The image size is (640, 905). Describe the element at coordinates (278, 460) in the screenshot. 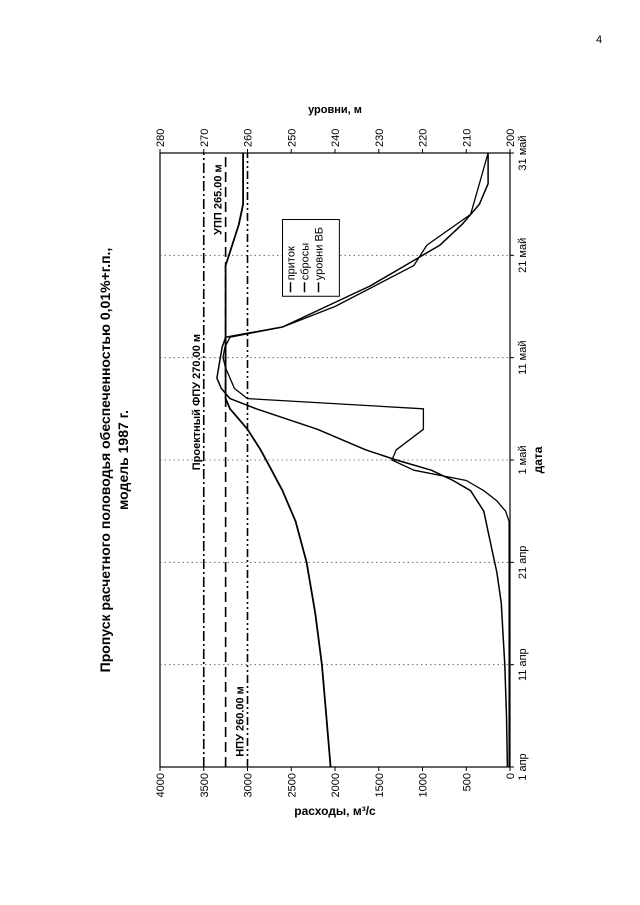

I see `series-line` at that location.